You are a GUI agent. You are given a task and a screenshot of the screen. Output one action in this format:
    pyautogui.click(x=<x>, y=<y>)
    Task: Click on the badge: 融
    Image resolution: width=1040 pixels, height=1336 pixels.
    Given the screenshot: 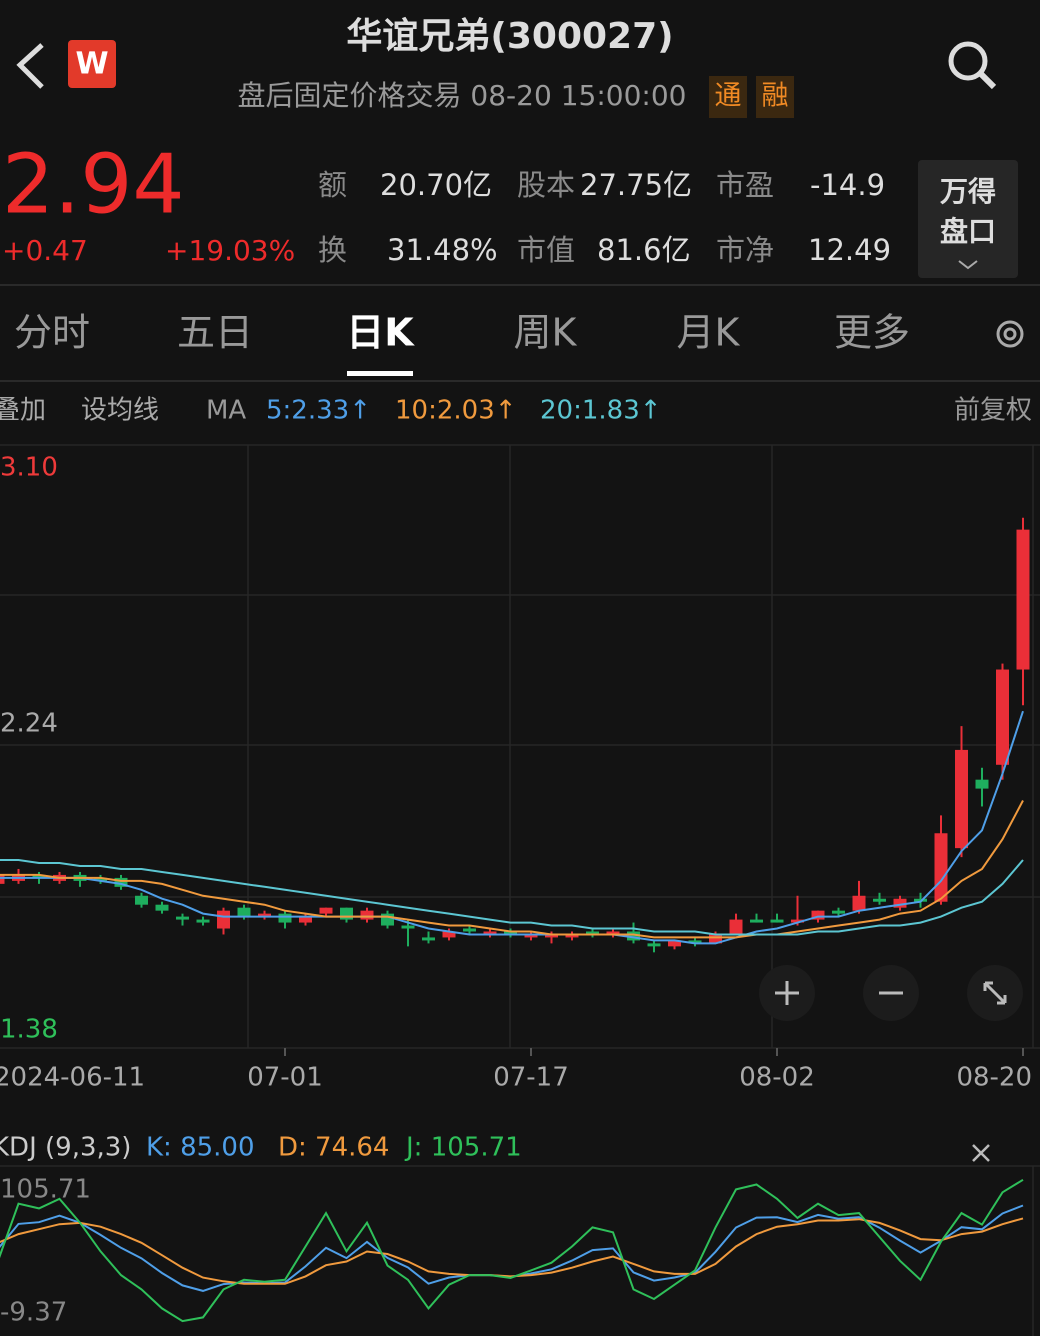 What is the action you would take?
    pyautogui.click(x=775, y=96)
    